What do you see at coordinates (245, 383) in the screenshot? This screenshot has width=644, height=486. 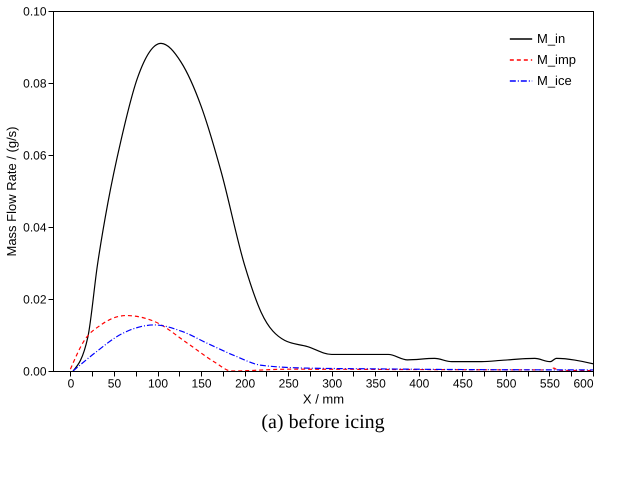 I see `x-tick-label: 200` at bounding box center [245, 383].